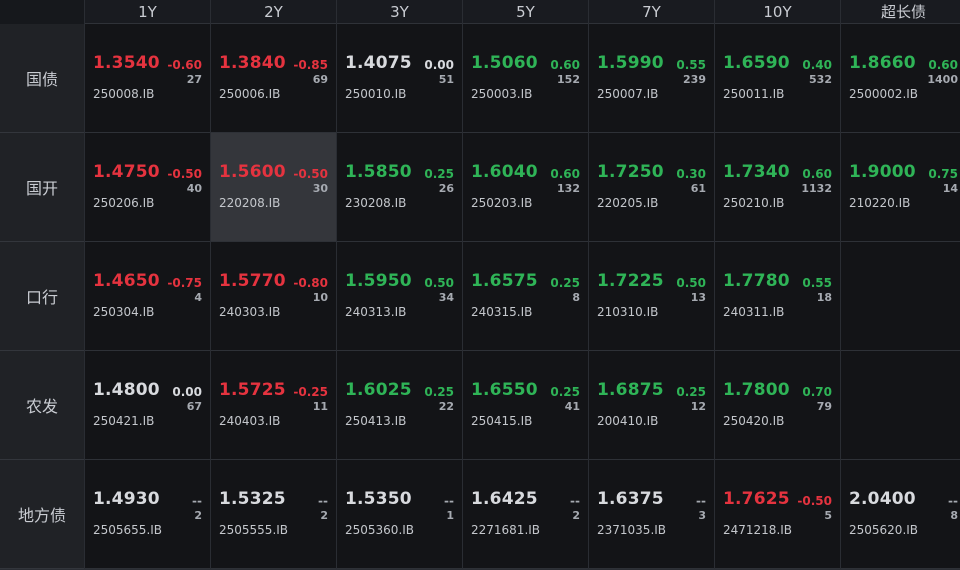 This screenshot has height=570, width=960. What do you see at coordinates (42, 405) in the screenshot?
I see `row-header-adbc: 农发` at bounding box center [42, 405].